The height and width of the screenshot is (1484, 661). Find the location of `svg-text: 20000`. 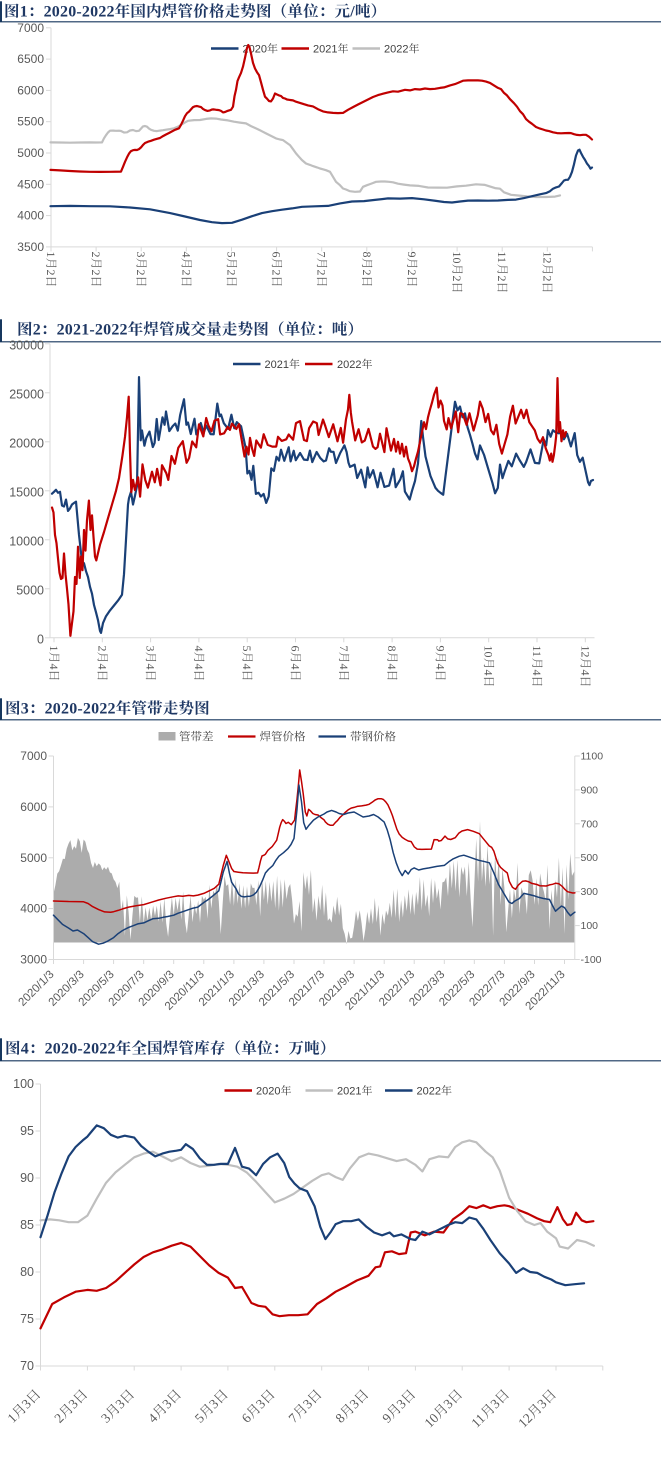

svg-text: 20000 is located at coordinates (26, 443).